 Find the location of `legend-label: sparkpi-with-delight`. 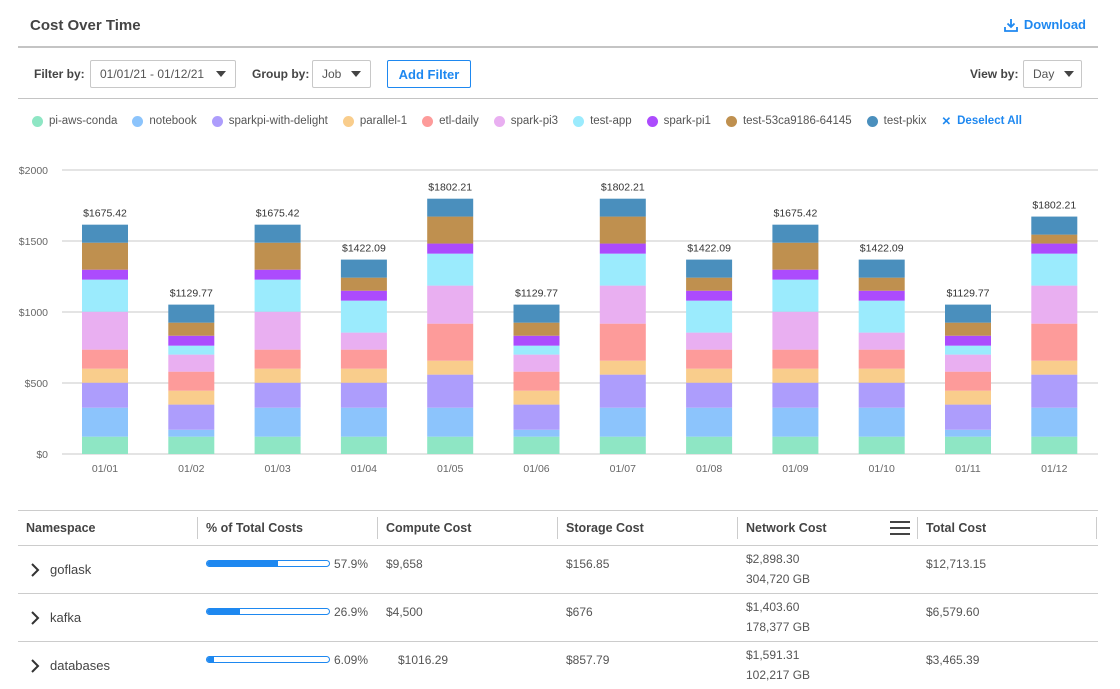

legend-label: sparkpi-with-delight is located at coordinates (278, 121).